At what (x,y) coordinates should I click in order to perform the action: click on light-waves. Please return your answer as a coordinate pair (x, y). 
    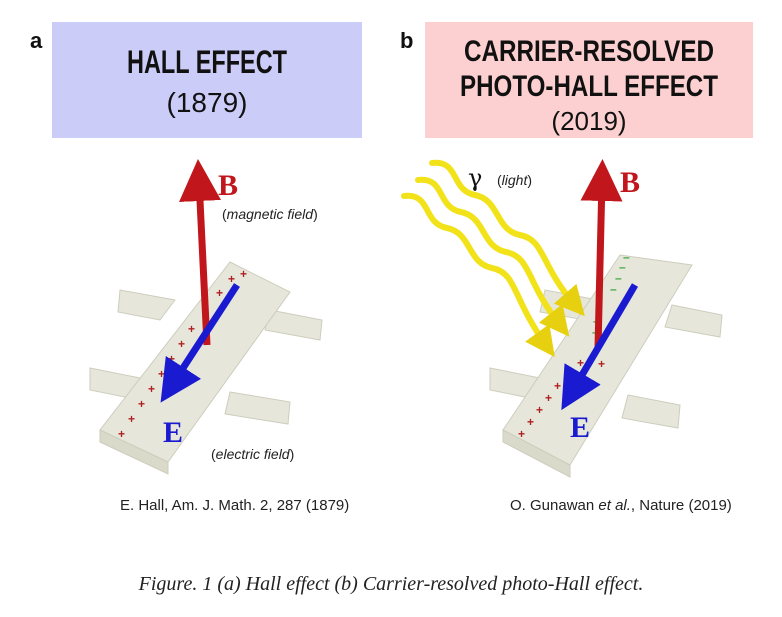
    Looking at the image, I should click on (493, 258).